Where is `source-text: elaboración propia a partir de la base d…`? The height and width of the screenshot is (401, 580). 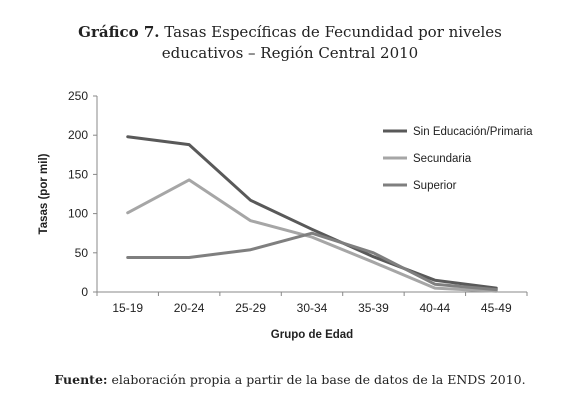 source-text: elaboración propia a partir de la base d… is located at coordinates (318, 379).